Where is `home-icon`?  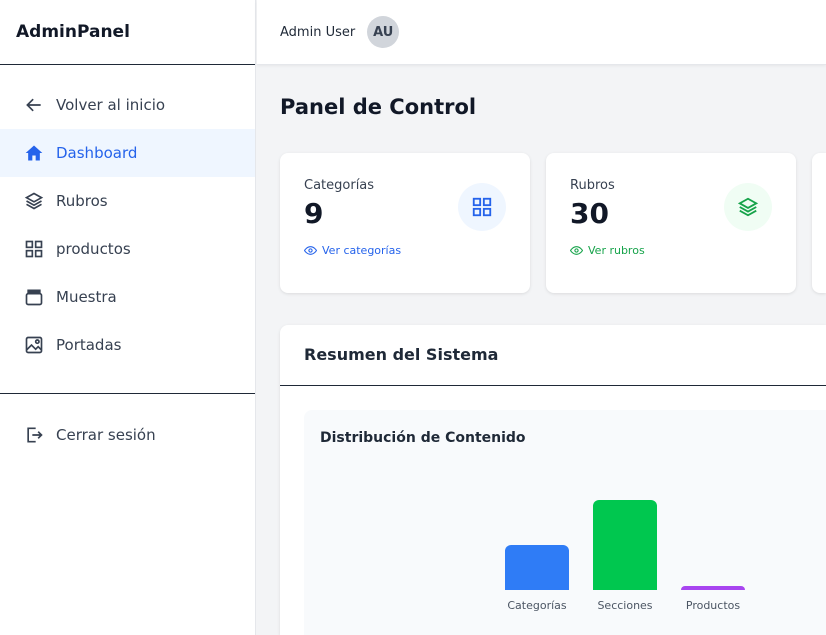
home-icon is located at coordinates (34, 153).